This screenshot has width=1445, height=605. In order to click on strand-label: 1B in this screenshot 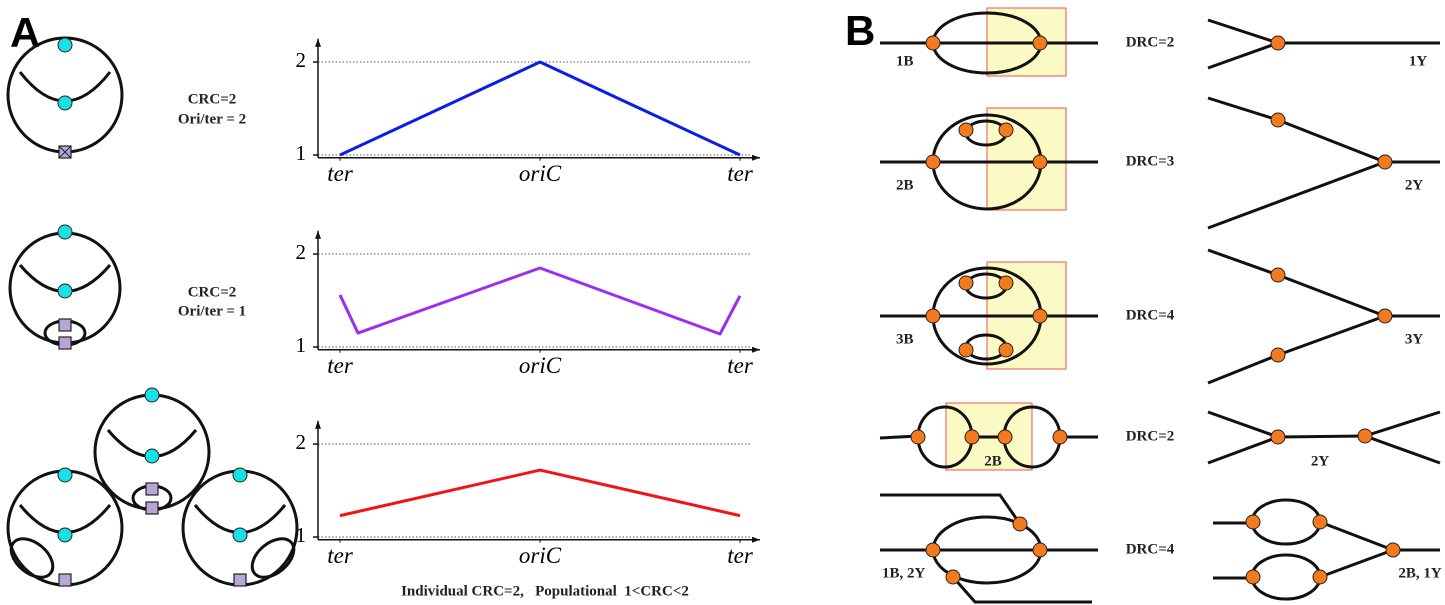, I will do `click(905, 61)`.